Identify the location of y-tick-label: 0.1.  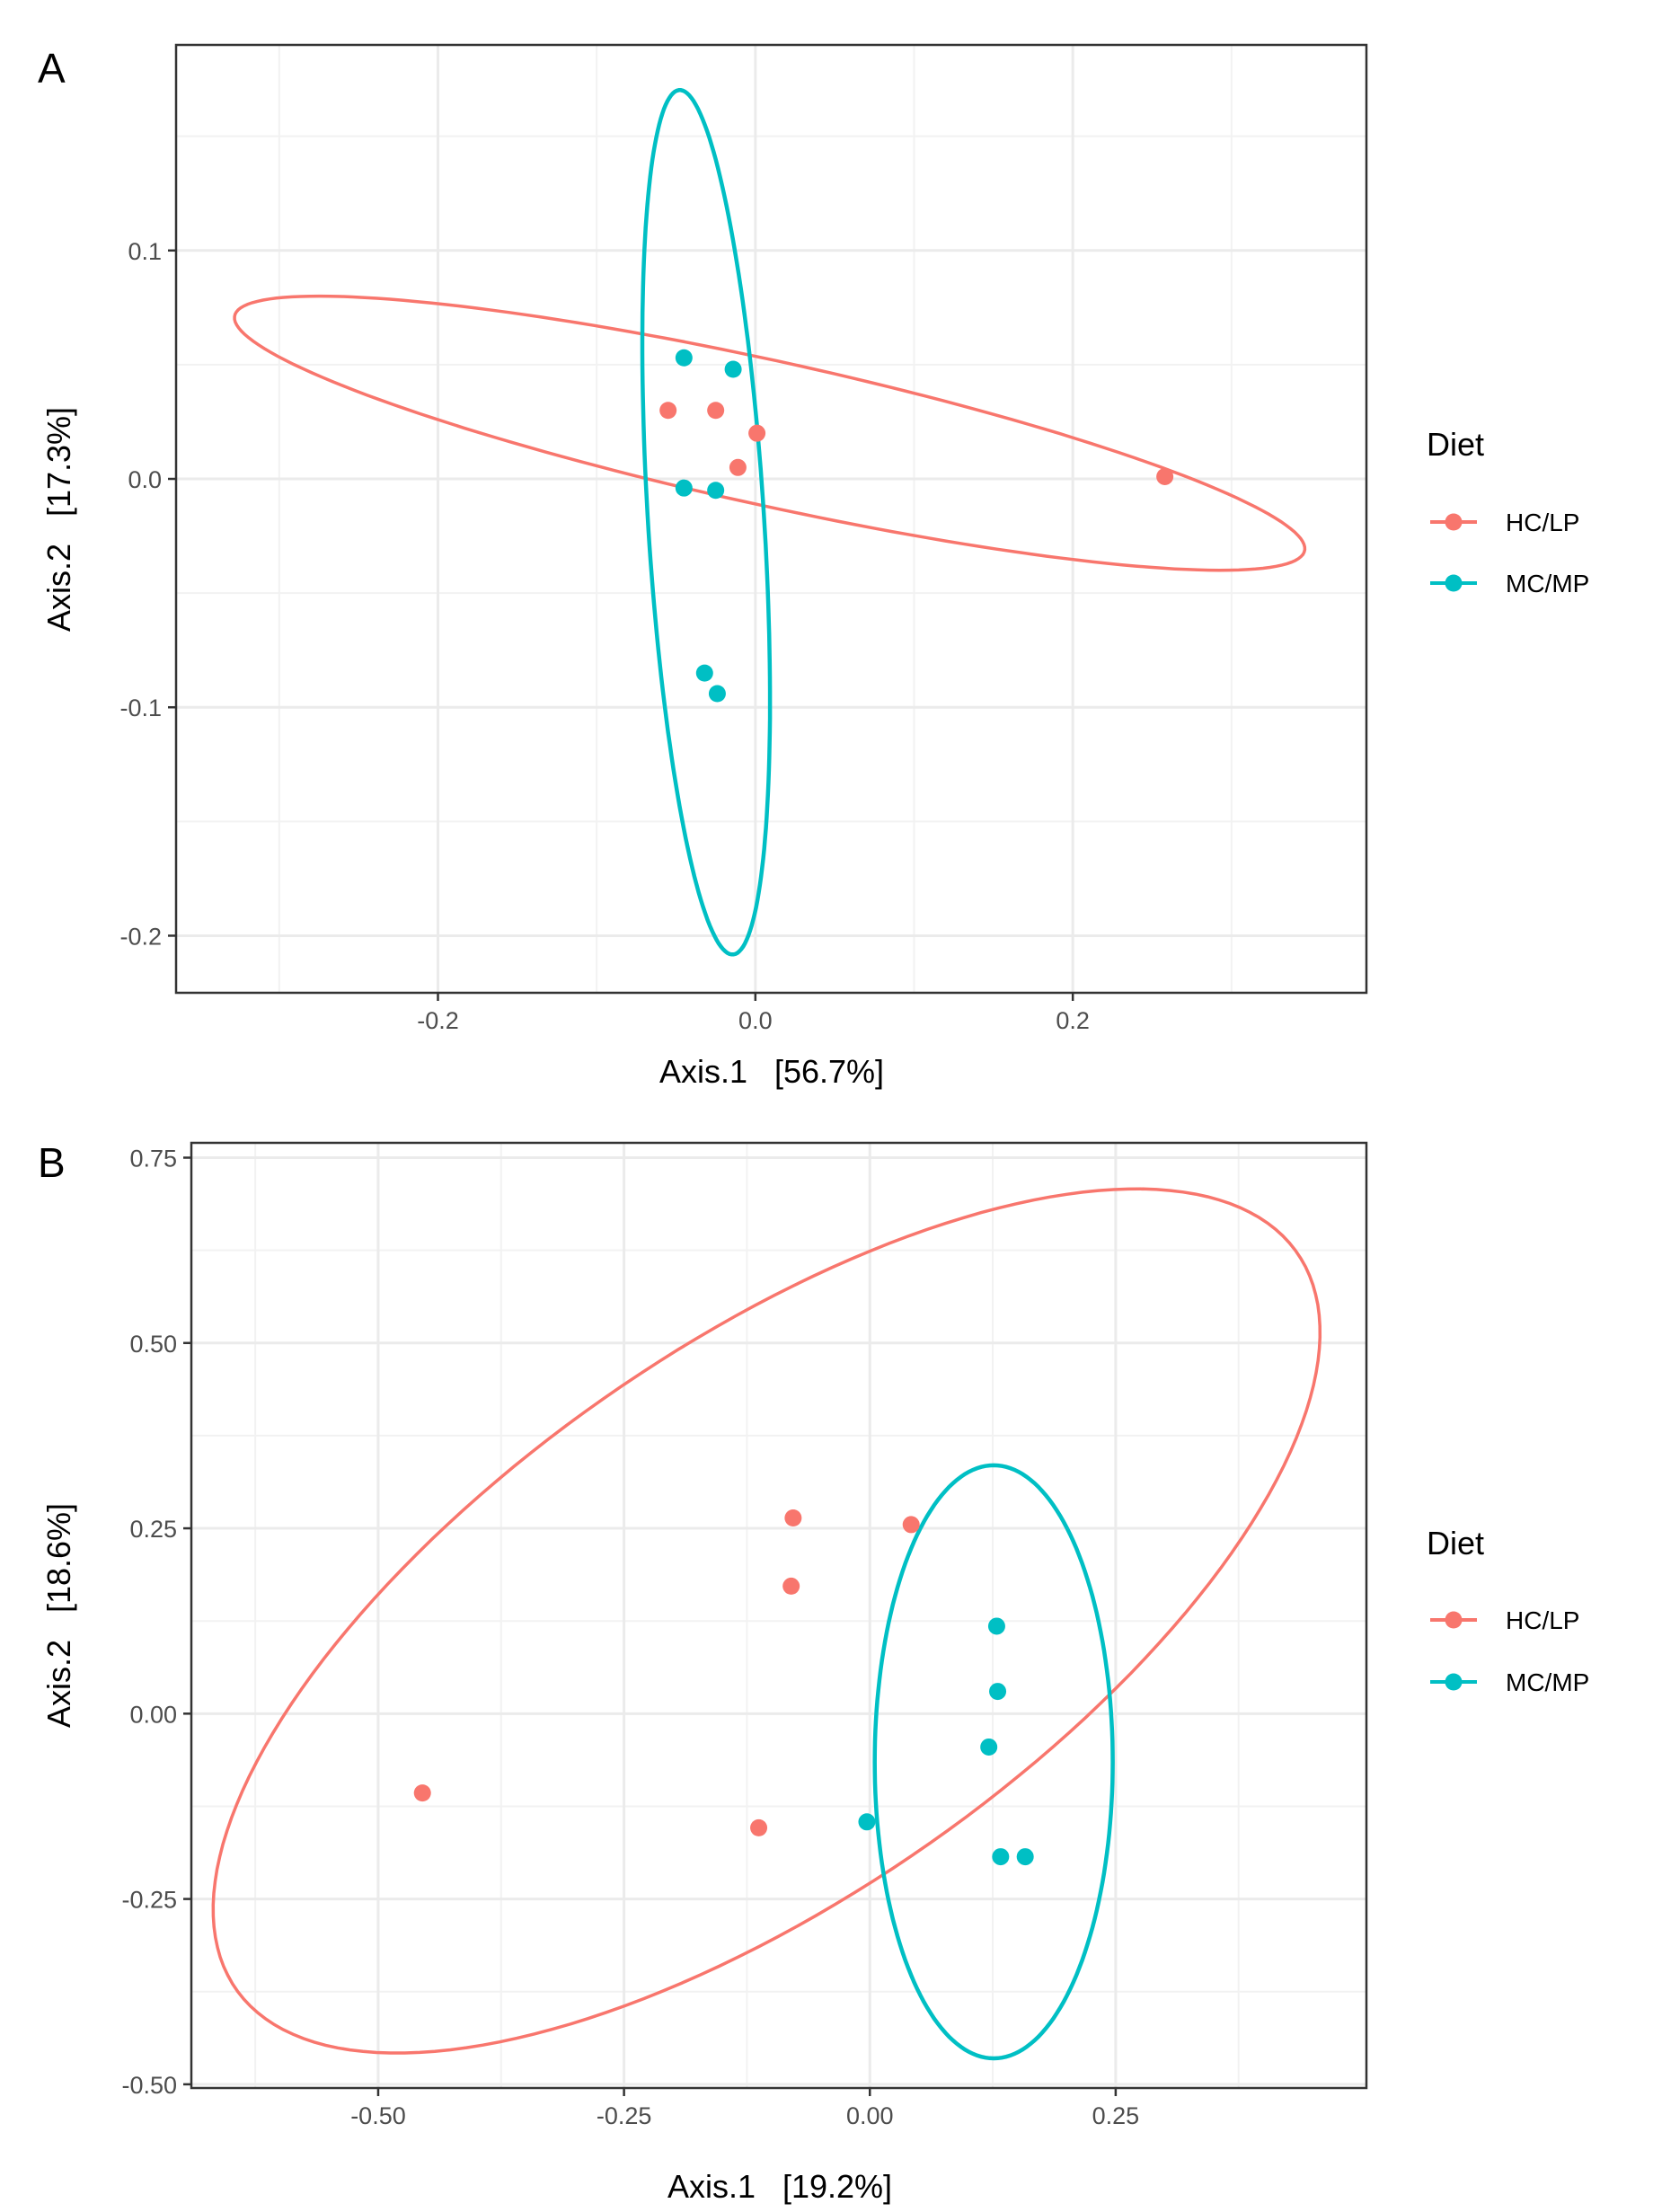
(145, 252).